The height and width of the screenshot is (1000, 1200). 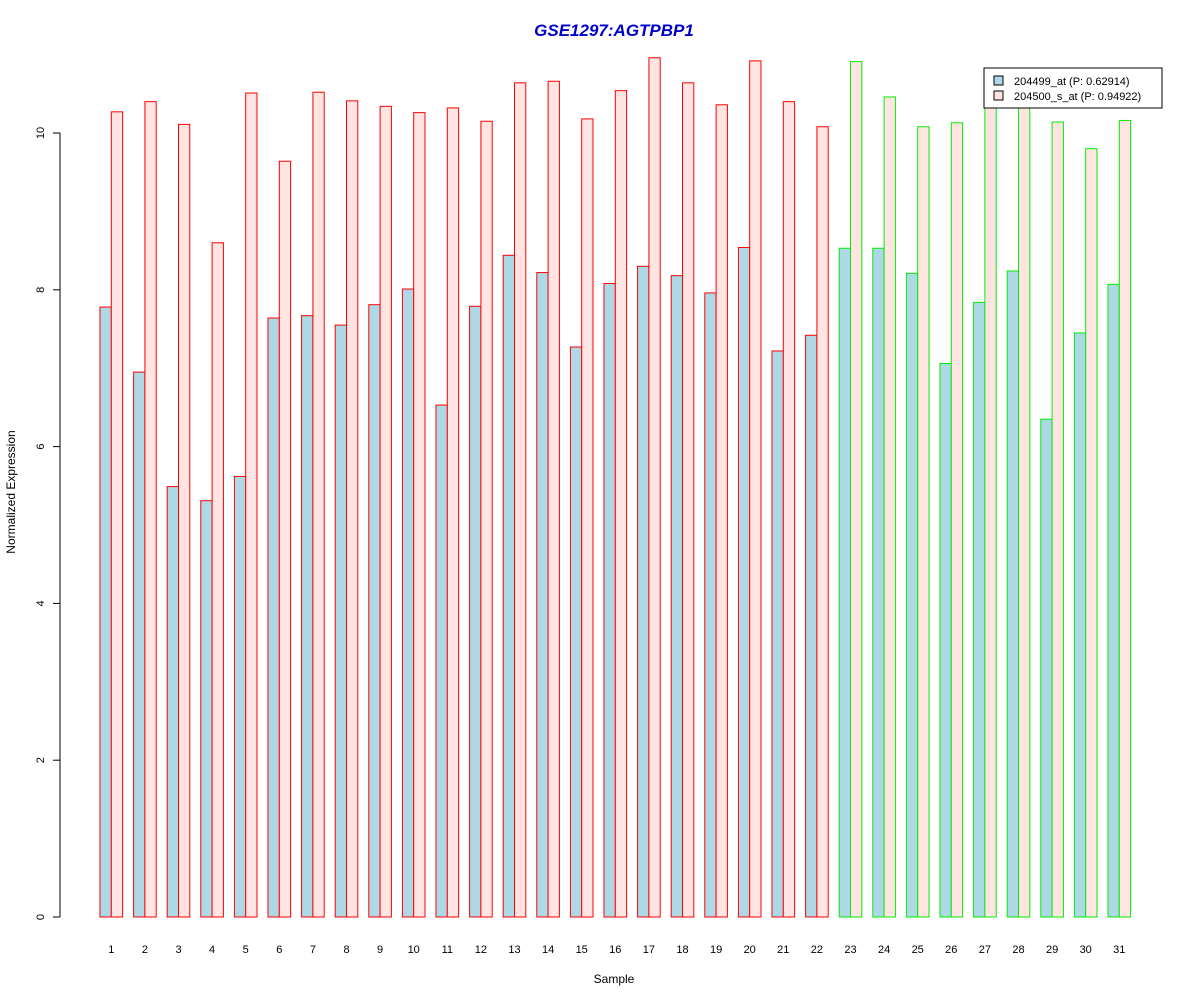 I want to click on x-tick-label: 16, so click(x=615, y=950).